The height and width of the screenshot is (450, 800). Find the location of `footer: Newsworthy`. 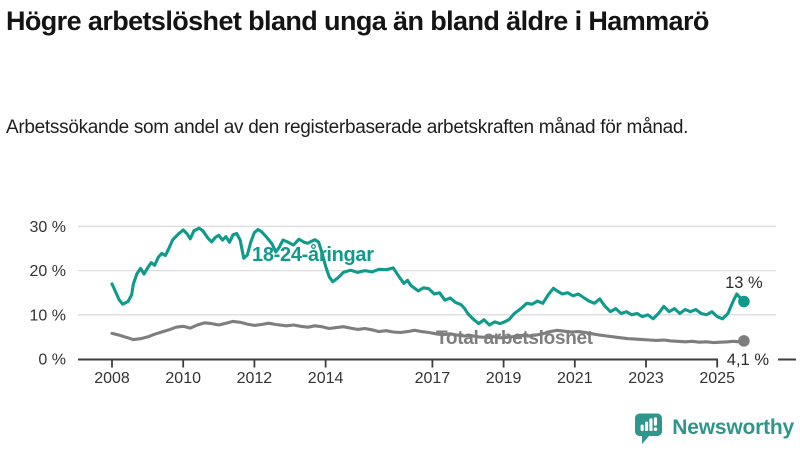

footer: Newsworthy is located at coordinates (397, 428).